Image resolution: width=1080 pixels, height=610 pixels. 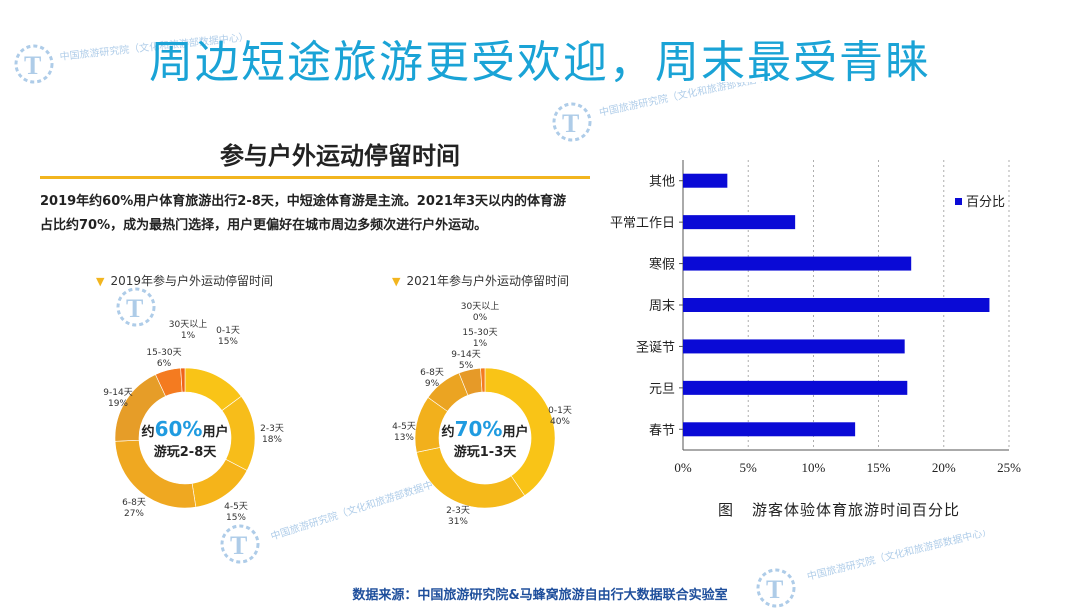 I want to click on watermark: T 中国旅游研究院（文化和旅游部数据中心）, so click(x=688, y=117).